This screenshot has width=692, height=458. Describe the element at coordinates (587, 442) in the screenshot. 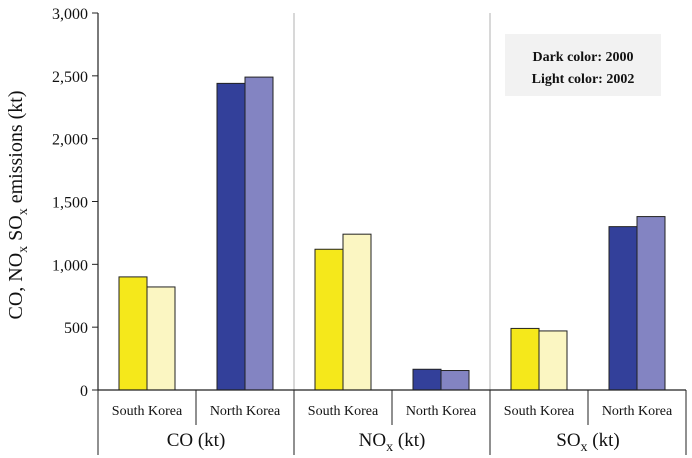

I see `group-label: SOx (kt)` at that location.